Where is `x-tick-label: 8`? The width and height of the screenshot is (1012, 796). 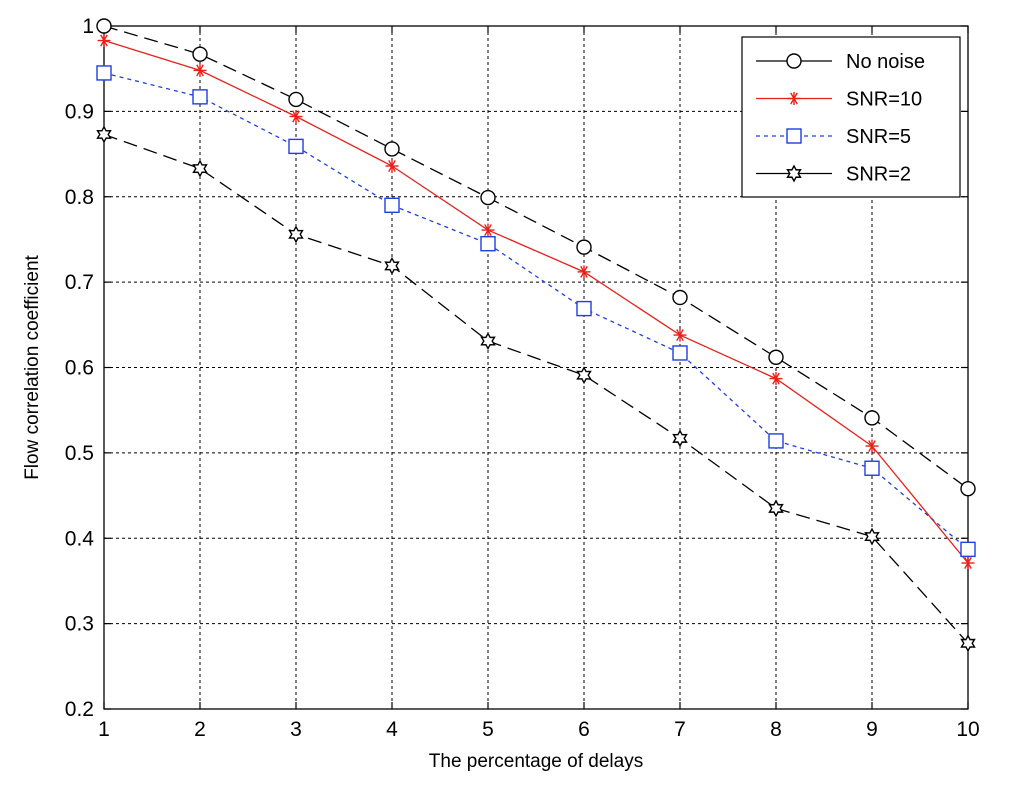 x-tick-label: 8 is located at coordinates (776, 729).